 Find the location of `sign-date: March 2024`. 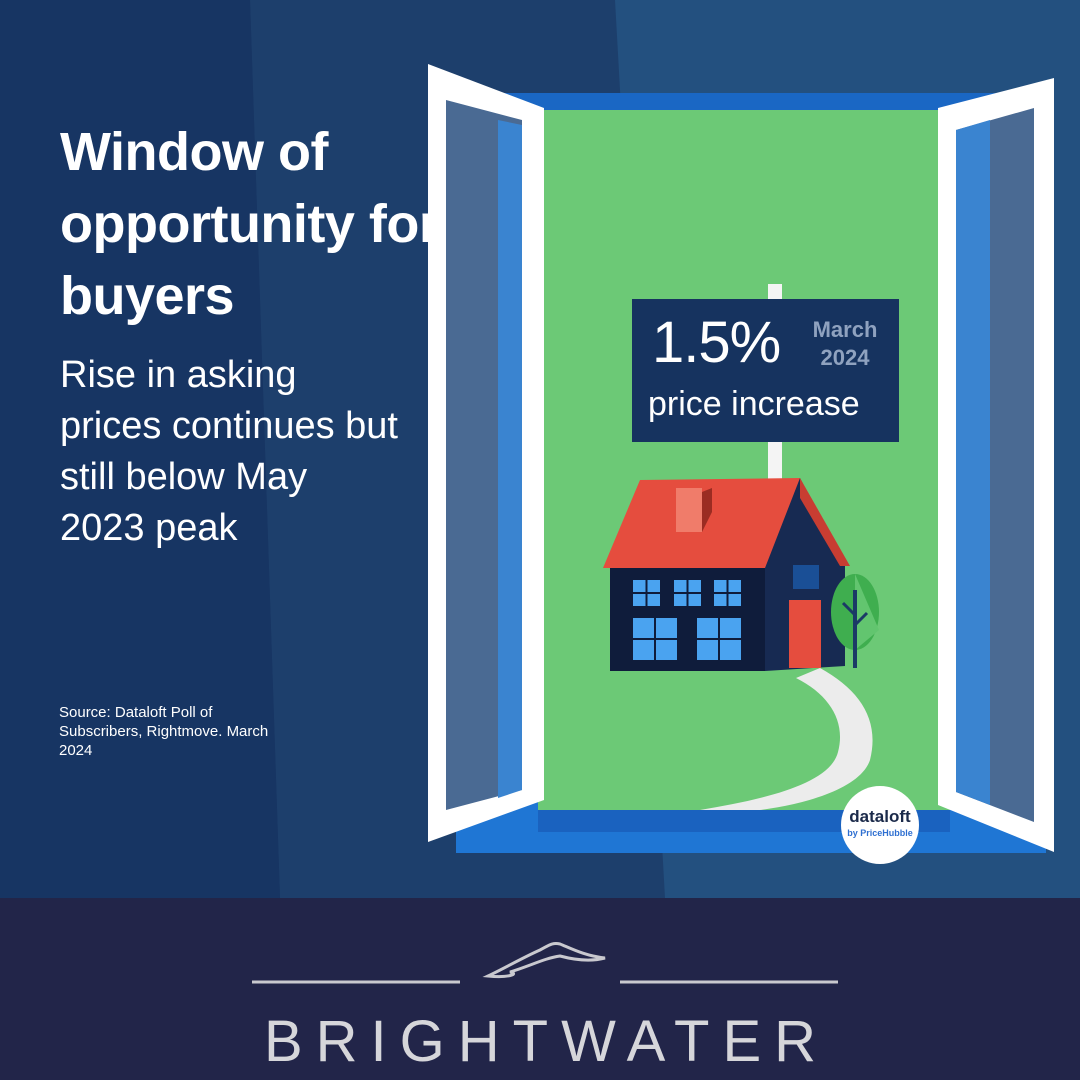

sign-date: March 2024 is located at coordinates (845, 344).